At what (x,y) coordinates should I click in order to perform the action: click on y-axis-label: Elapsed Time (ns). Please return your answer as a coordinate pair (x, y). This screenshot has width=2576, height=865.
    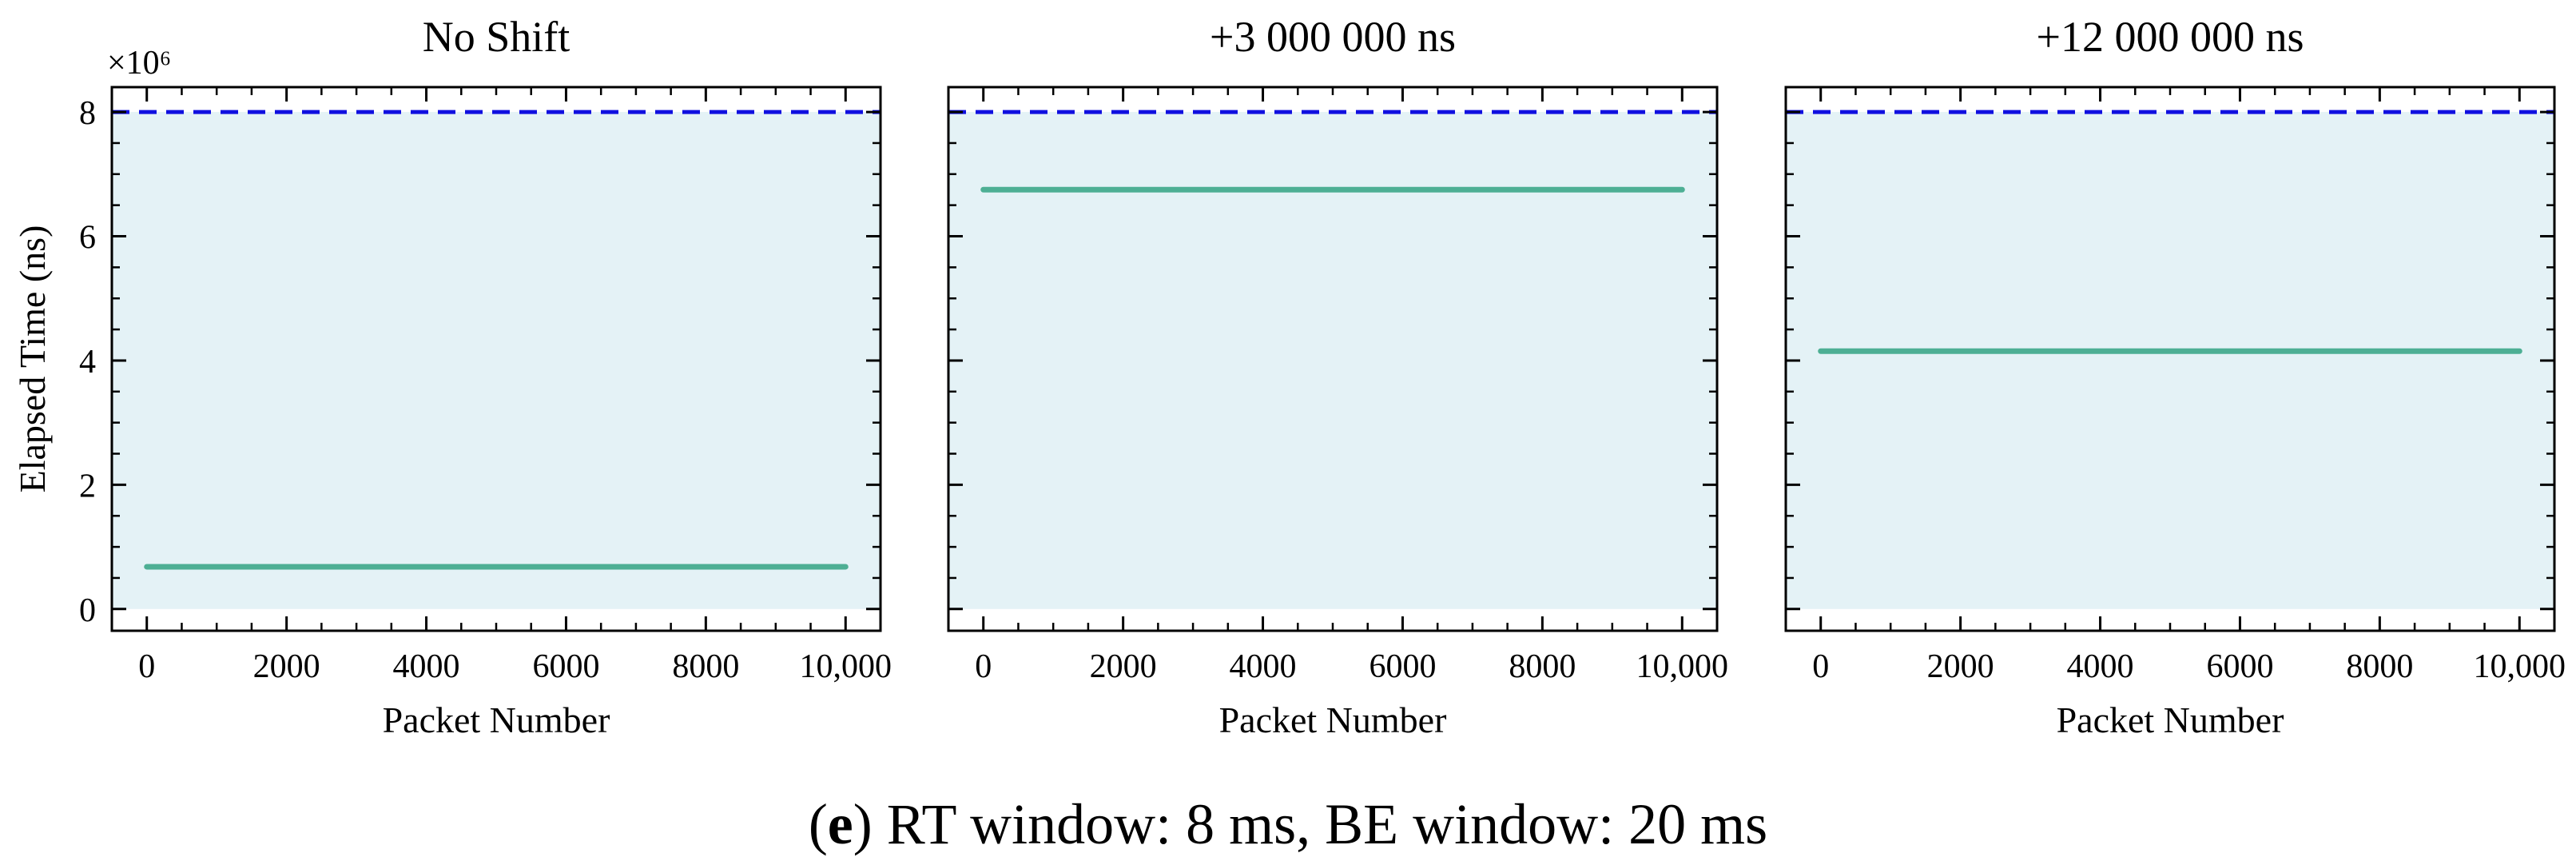
    Looking at the image, I should click on (32, 359).